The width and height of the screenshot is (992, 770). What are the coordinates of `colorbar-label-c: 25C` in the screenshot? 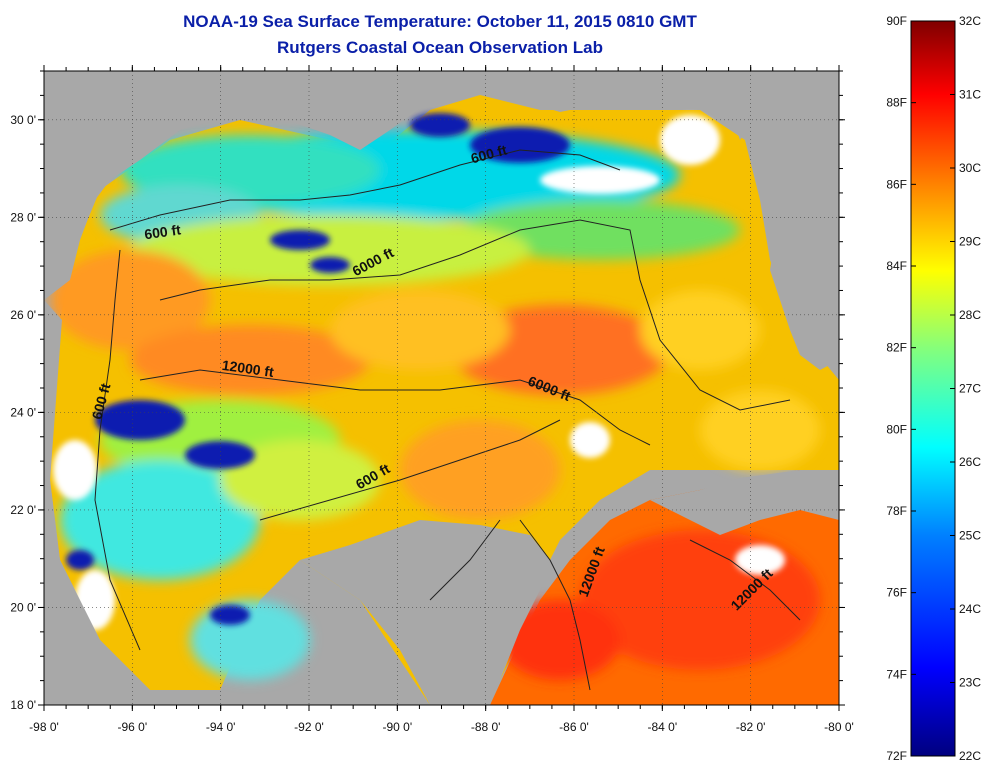 It's located at (970, 536).